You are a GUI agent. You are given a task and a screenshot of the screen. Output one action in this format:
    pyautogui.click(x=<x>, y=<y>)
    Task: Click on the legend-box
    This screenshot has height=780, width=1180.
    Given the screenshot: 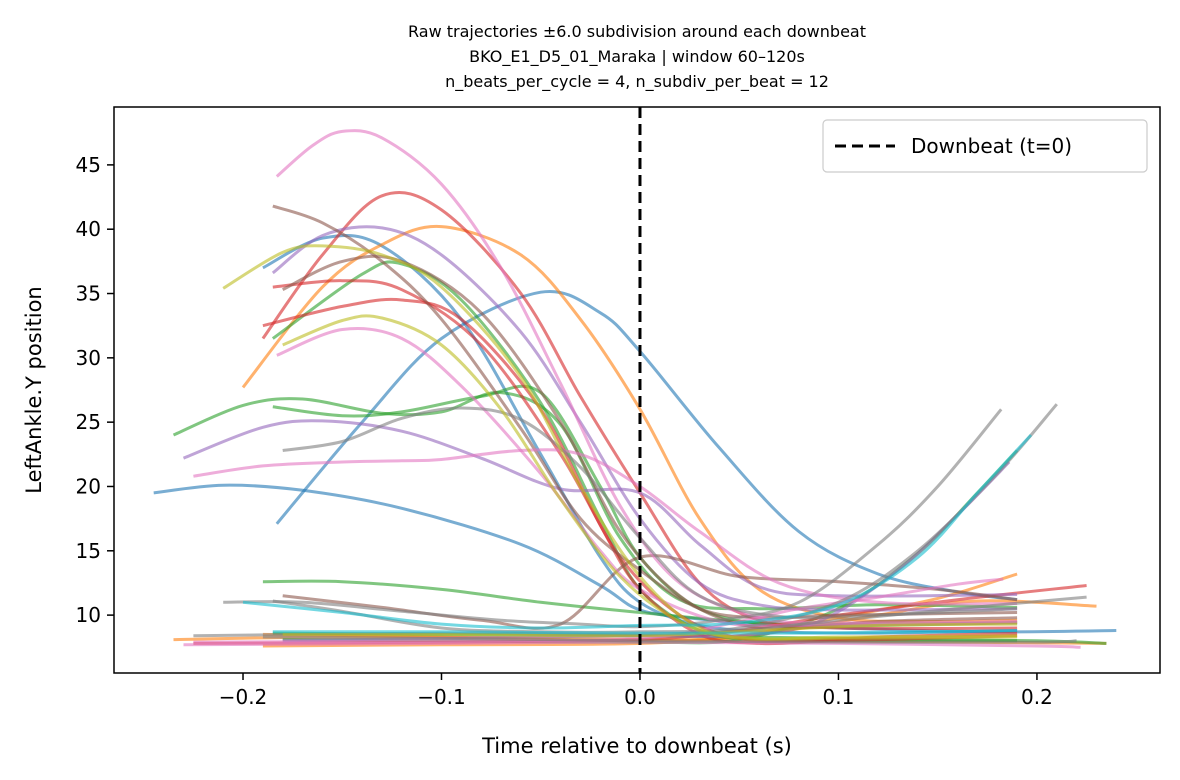 What is the action you would take?
    pyautogui.click(x=985, y=146)
    